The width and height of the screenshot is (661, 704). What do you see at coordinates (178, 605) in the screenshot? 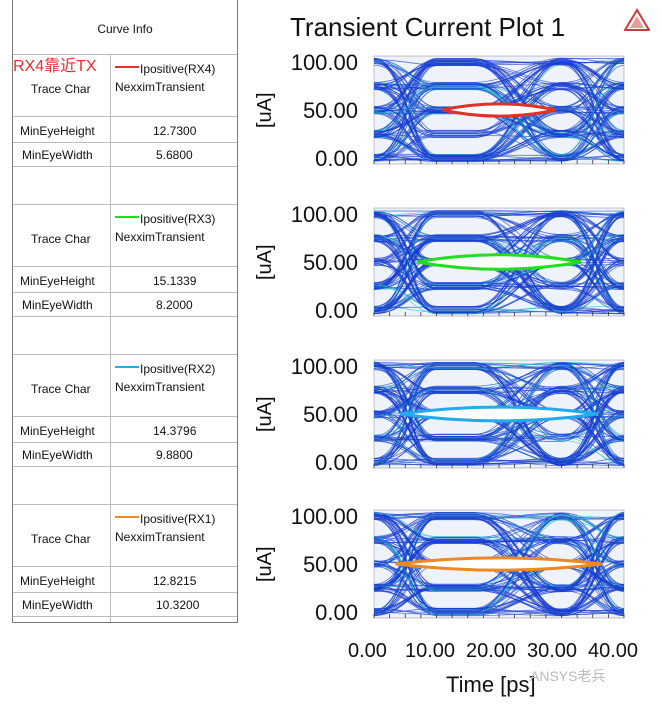
I see `min-eye-width-value: 10.3200` at bounding box center [178, 605].